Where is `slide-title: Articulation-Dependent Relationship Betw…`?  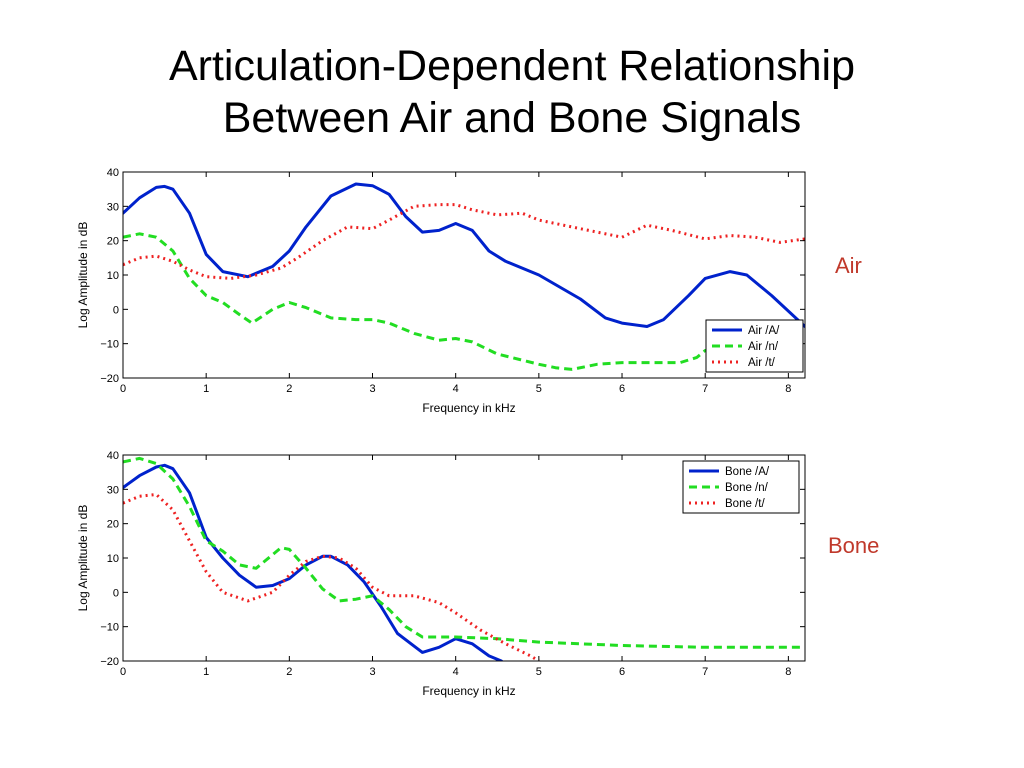 slide-title: Articulation-Dependent Relationship Betw… is located at coordinates (512, 92).